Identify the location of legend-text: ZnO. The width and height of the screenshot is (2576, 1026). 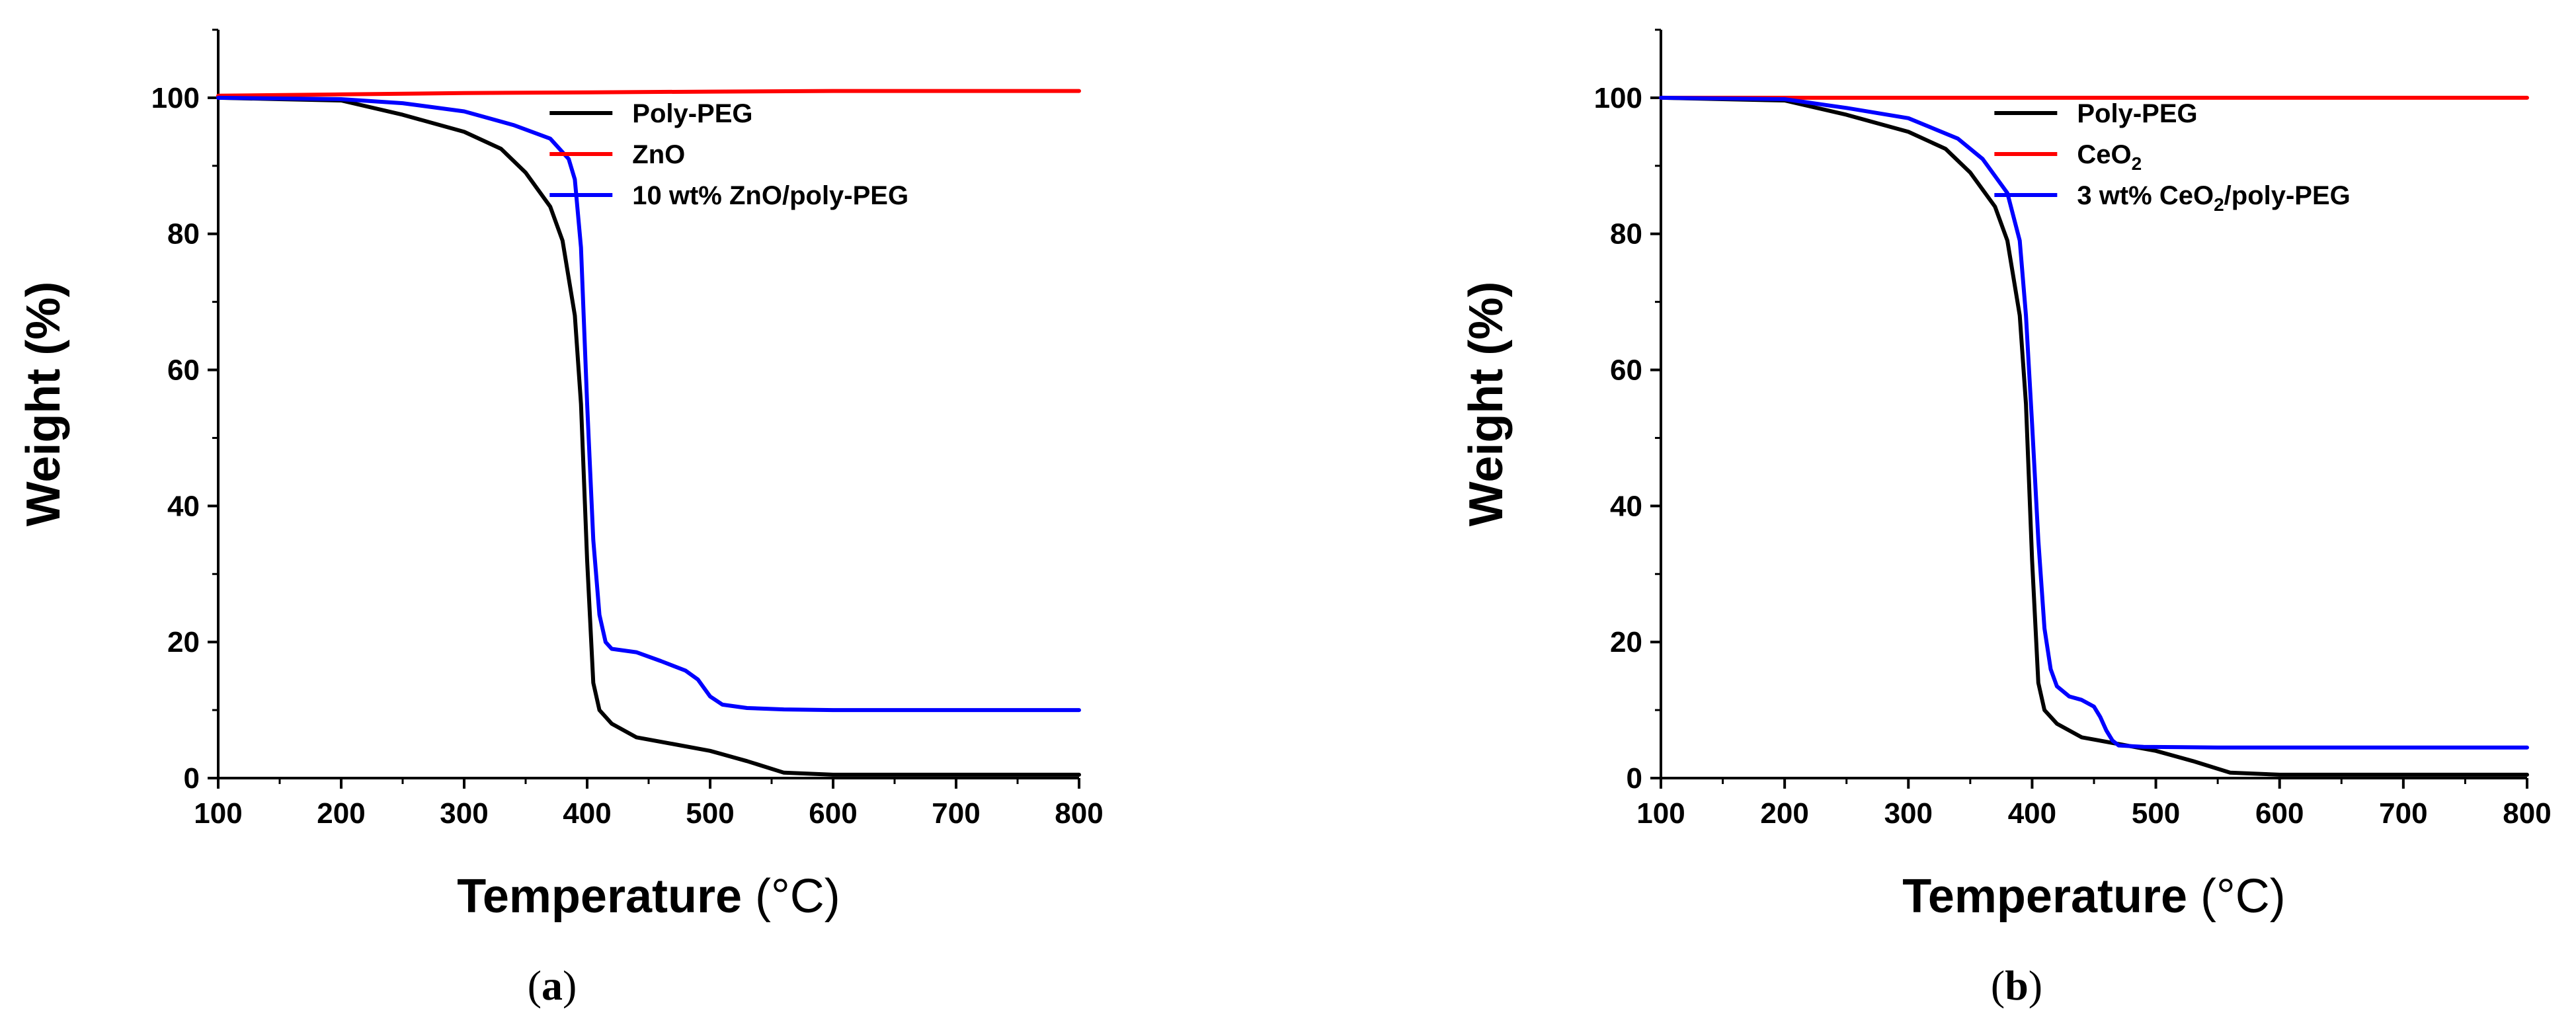
(659, 154).